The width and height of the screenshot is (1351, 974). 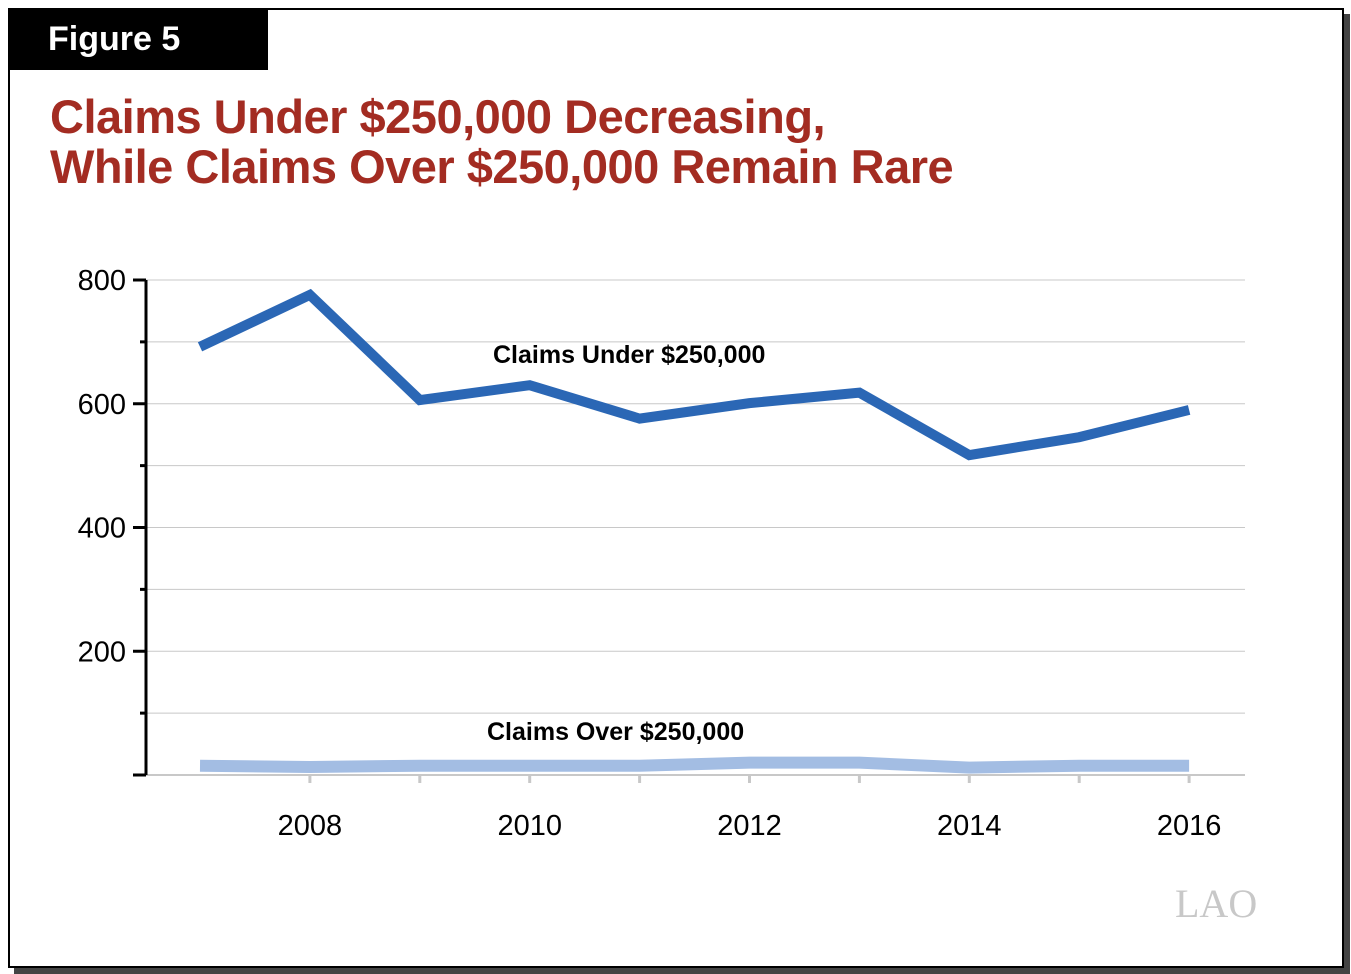 I want to click on lao-logo: LAO, so click(x=1216, y=903).